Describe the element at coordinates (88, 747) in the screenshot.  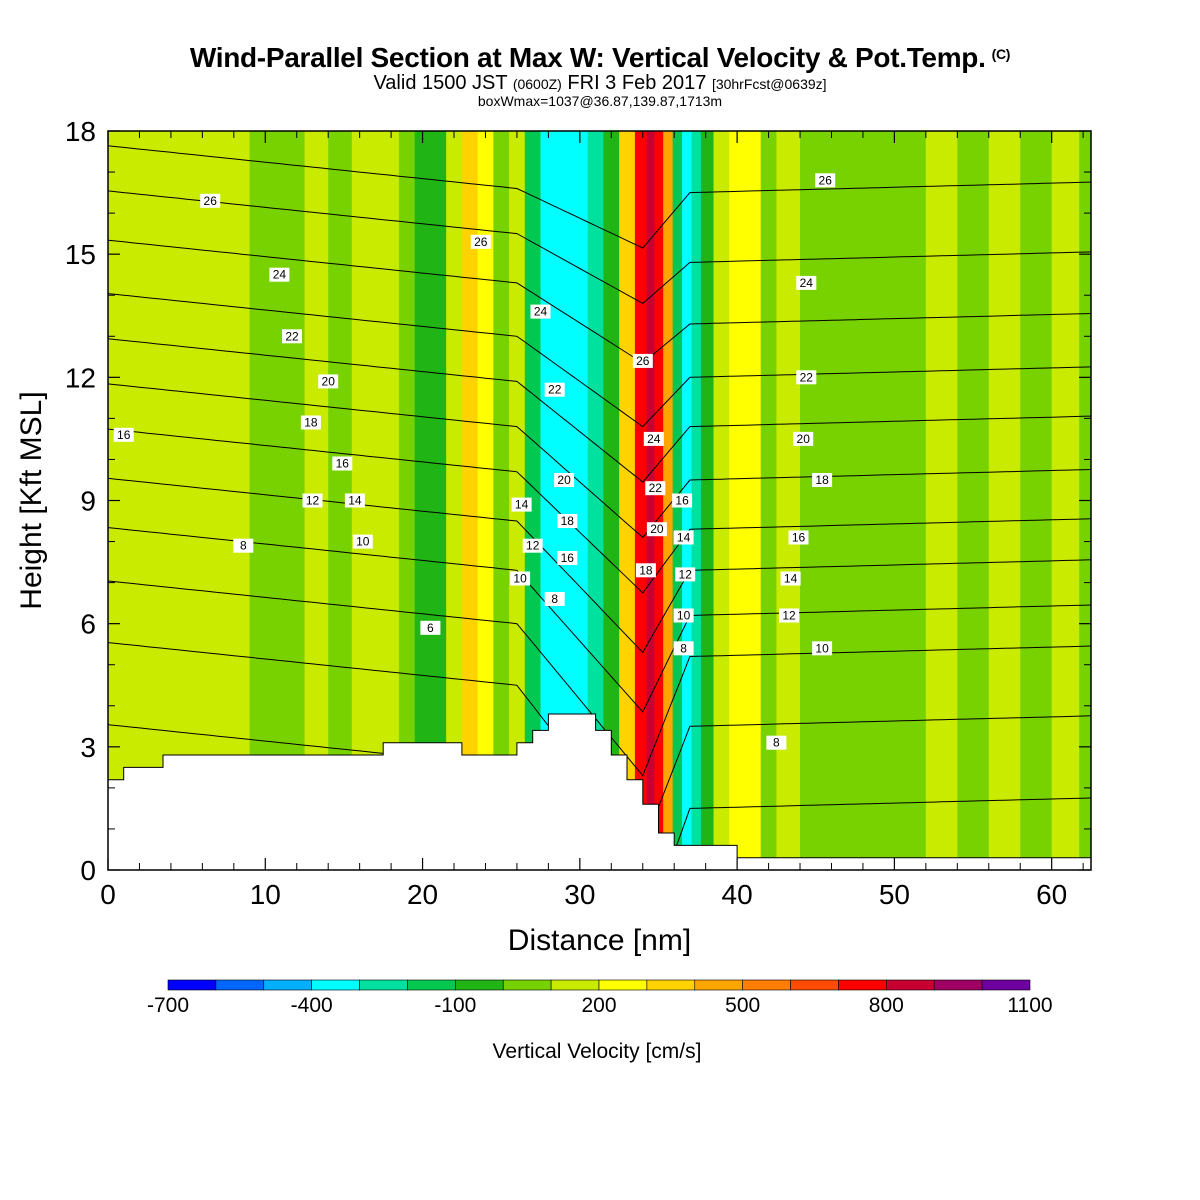
I see `y-tick-label: 3` at that location.